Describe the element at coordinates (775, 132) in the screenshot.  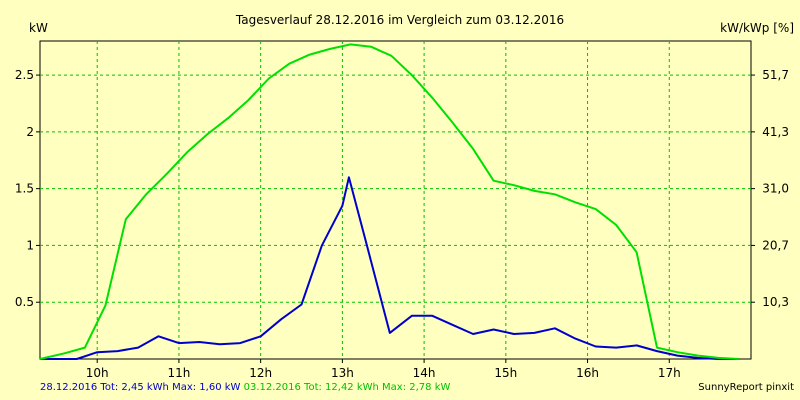
I see `y-tick-label-right: 41,3` at that location.